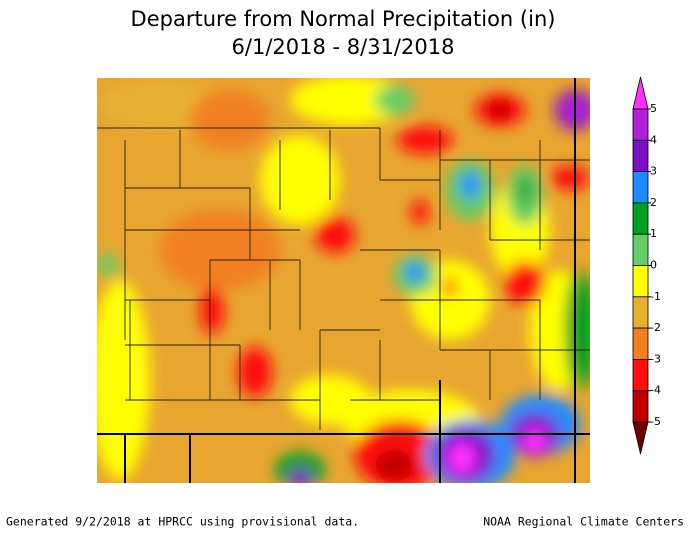 The width and height of the screenshot is (688, 535). Describe the element at coordinates (343, 19) in the screenshot. I see `title: Departure from Normal Precipitation (in)` at that location.